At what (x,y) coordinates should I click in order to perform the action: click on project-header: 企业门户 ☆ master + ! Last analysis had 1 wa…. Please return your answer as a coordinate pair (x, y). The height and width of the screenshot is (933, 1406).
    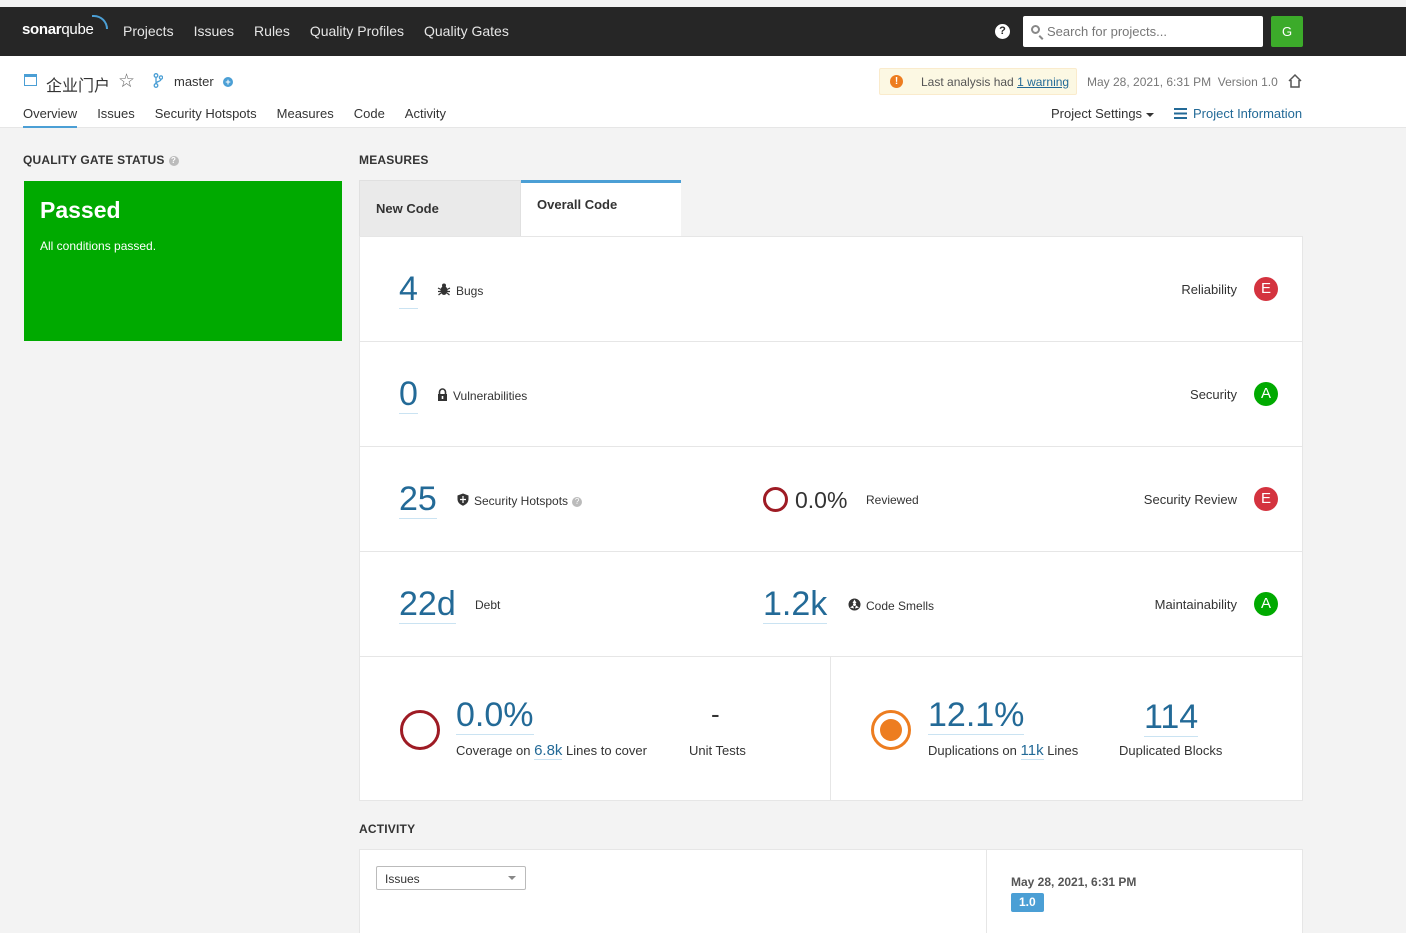
    Looking at the image, I should click on (703, 92).